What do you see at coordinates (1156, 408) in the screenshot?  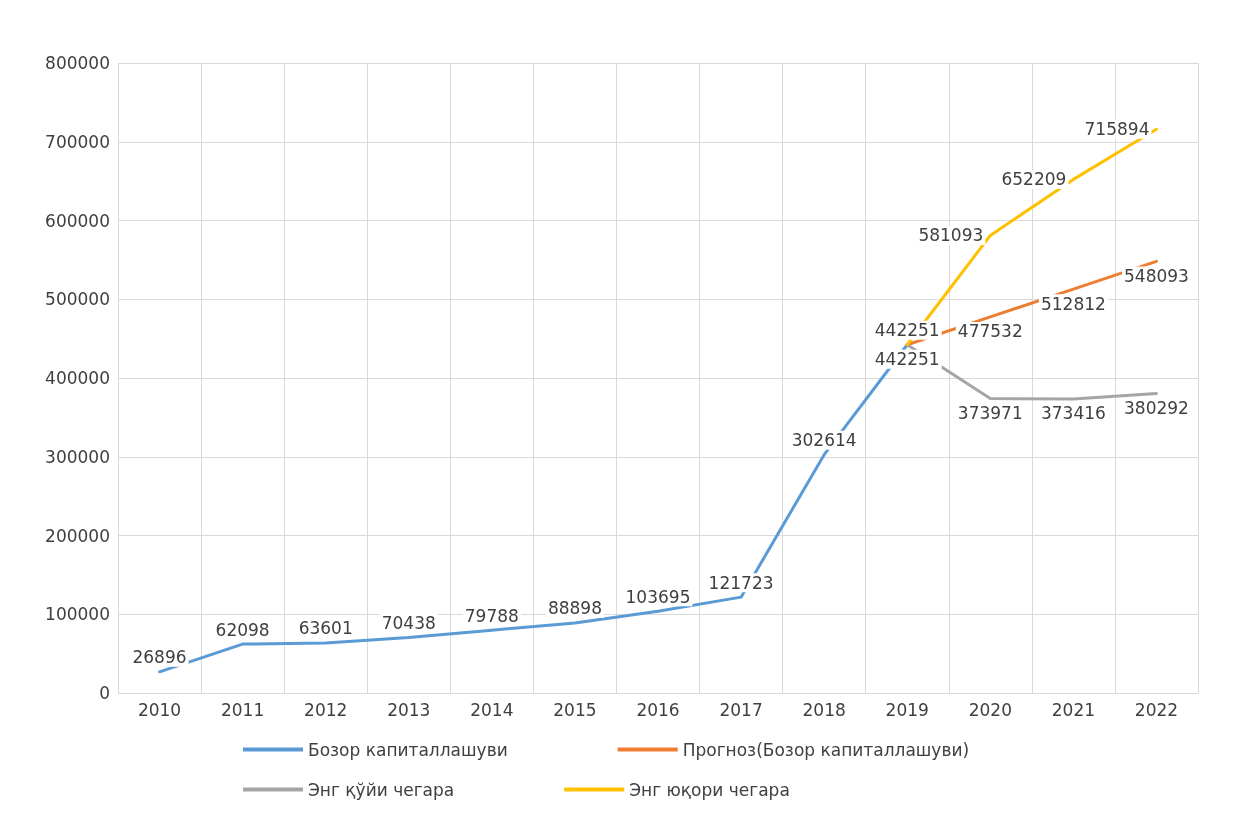 I see `data-label: 380292` at bounding box center [1156, 408].